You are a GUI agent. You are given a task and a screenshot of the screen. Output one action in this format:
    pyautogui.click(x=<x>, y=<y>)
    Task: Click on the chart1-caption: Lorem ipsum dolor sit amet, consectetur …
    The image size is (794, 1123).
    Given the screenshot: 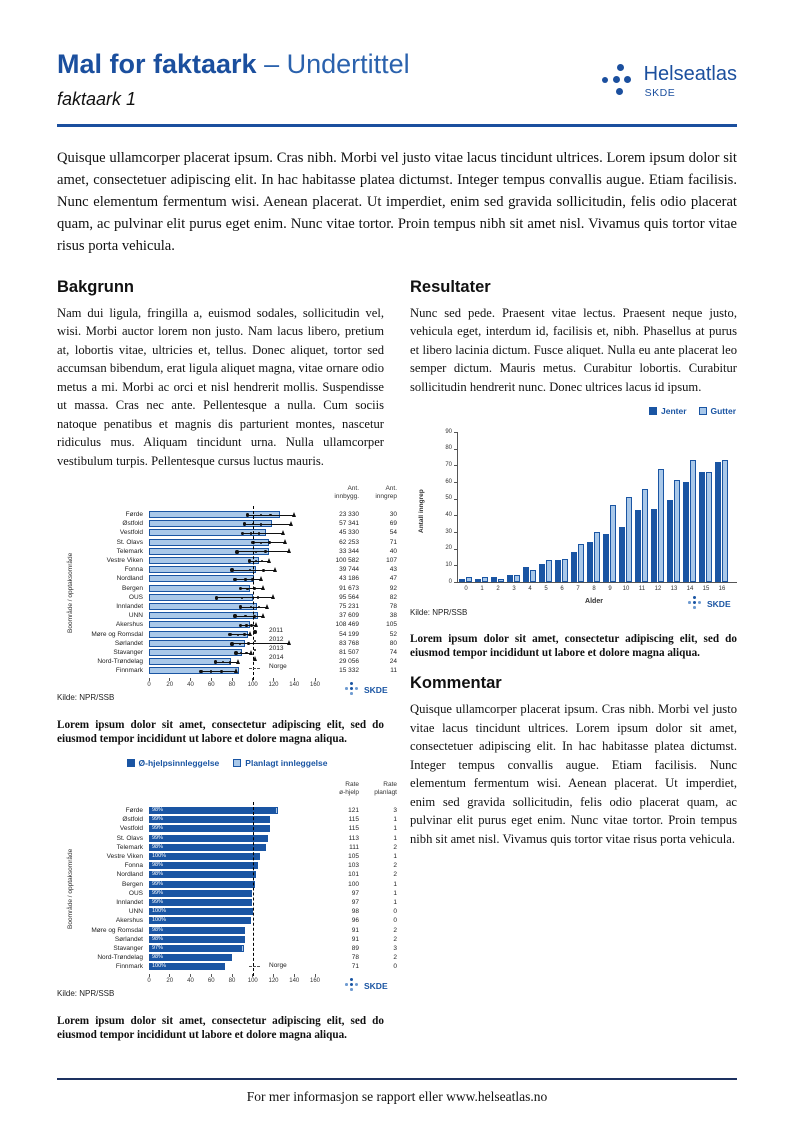 What is the action you would take?
    pyautogui.click(x=220, y=732)
    